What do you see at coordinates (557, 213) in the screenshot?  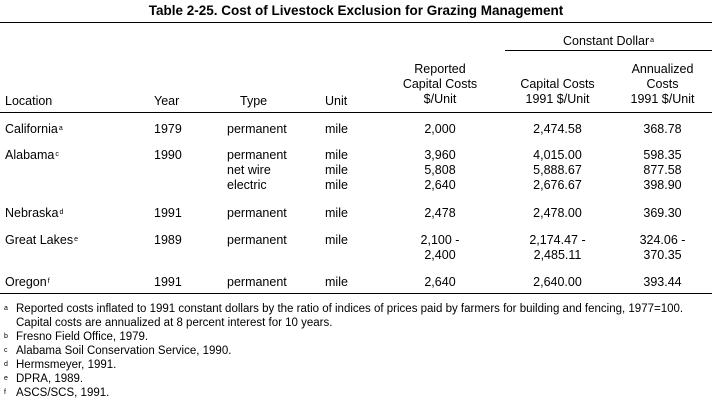 I see `row-capital: 2,478.00` at bounding box center [557, 213].